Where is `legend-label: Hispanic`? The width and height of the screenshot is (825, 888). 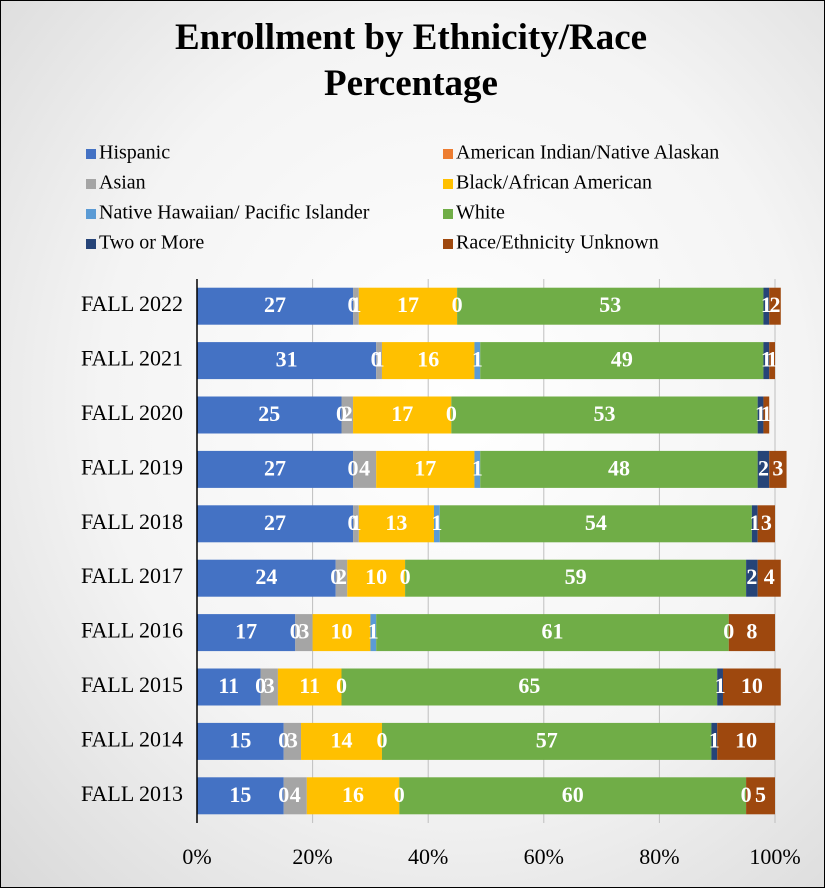 legend-label: Hispanic is located at coordinates (134, 153).